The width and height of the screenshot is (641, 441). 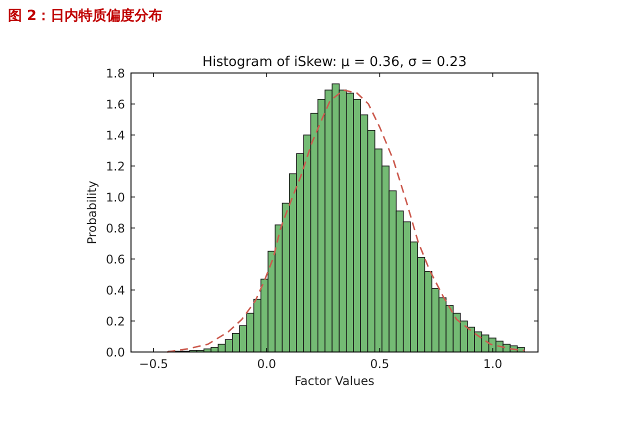 What do you see at coordinates (115, 197) in the screenshot?
I see `y-tick-label: 1.0` at bounding box center [115, 197].